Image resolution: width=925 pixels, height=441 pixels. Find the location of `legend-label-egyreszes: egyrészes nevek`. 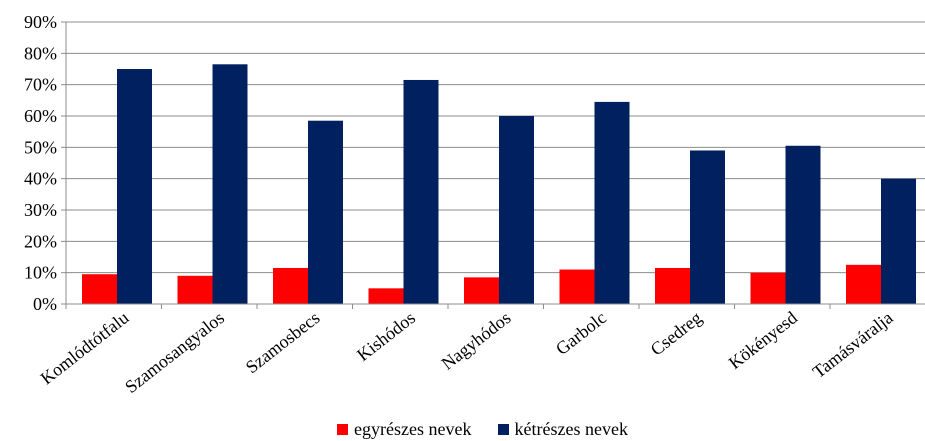

legend-label-egyreszes: egyrészes nevek is located at coordinates (413, 428).